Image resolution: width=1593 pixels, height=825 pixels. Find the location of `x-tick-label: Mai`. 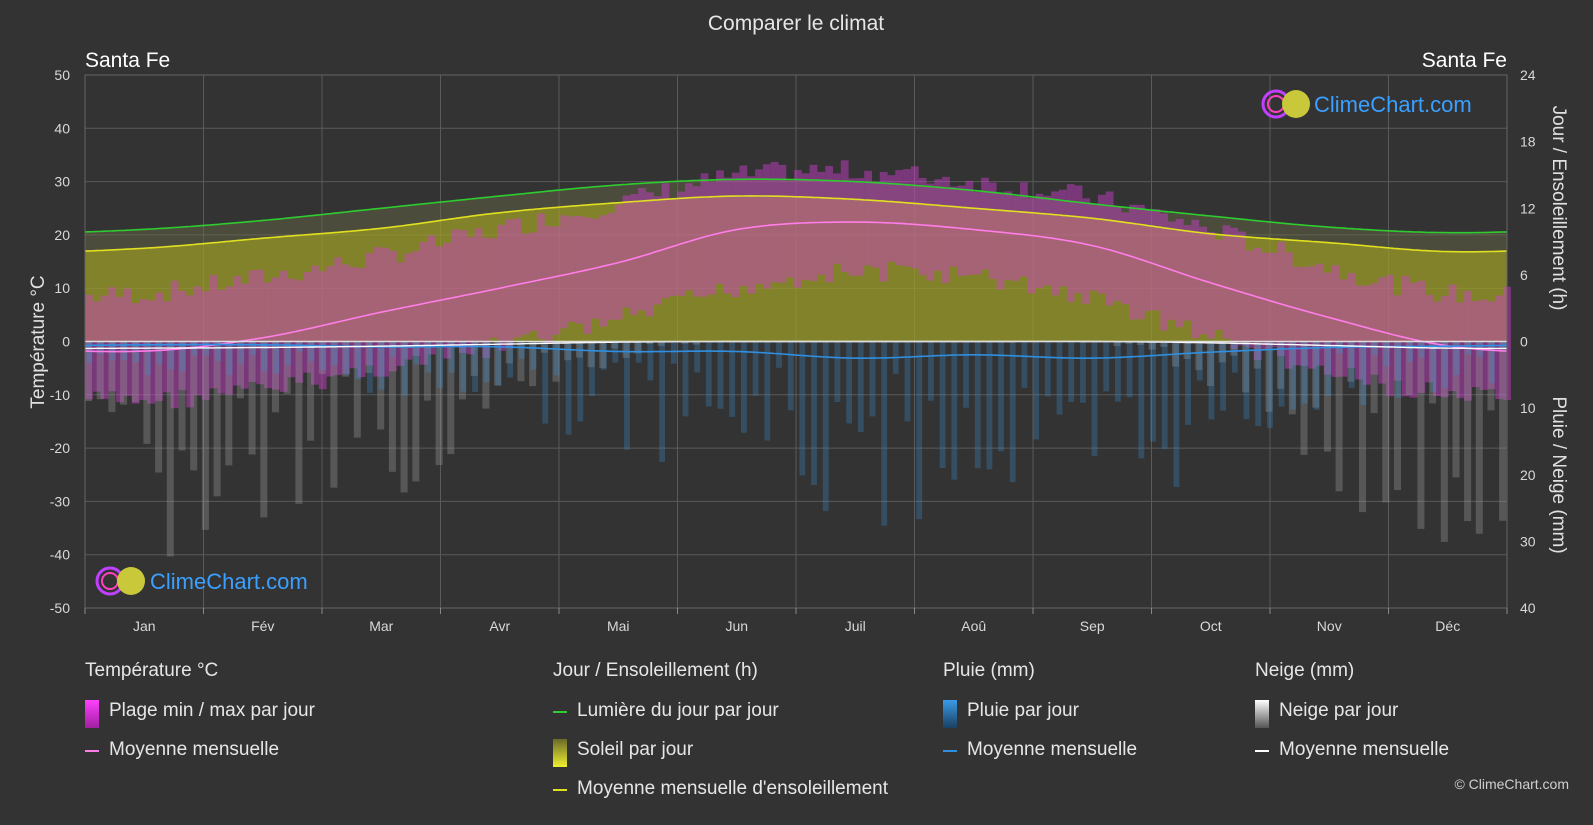

x-tick-label: Mai is located at coordinates (618, 626).